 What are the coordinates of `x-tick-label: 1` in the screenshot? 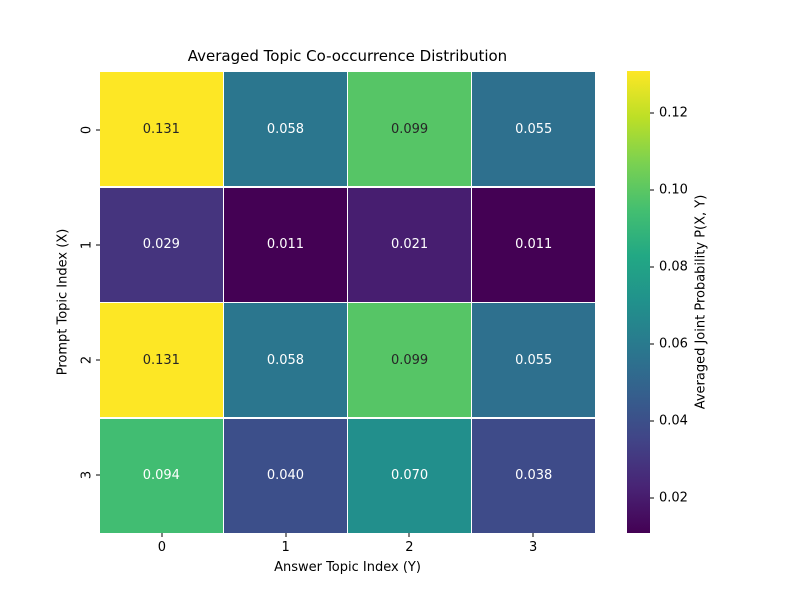 It's located at (285, 547).